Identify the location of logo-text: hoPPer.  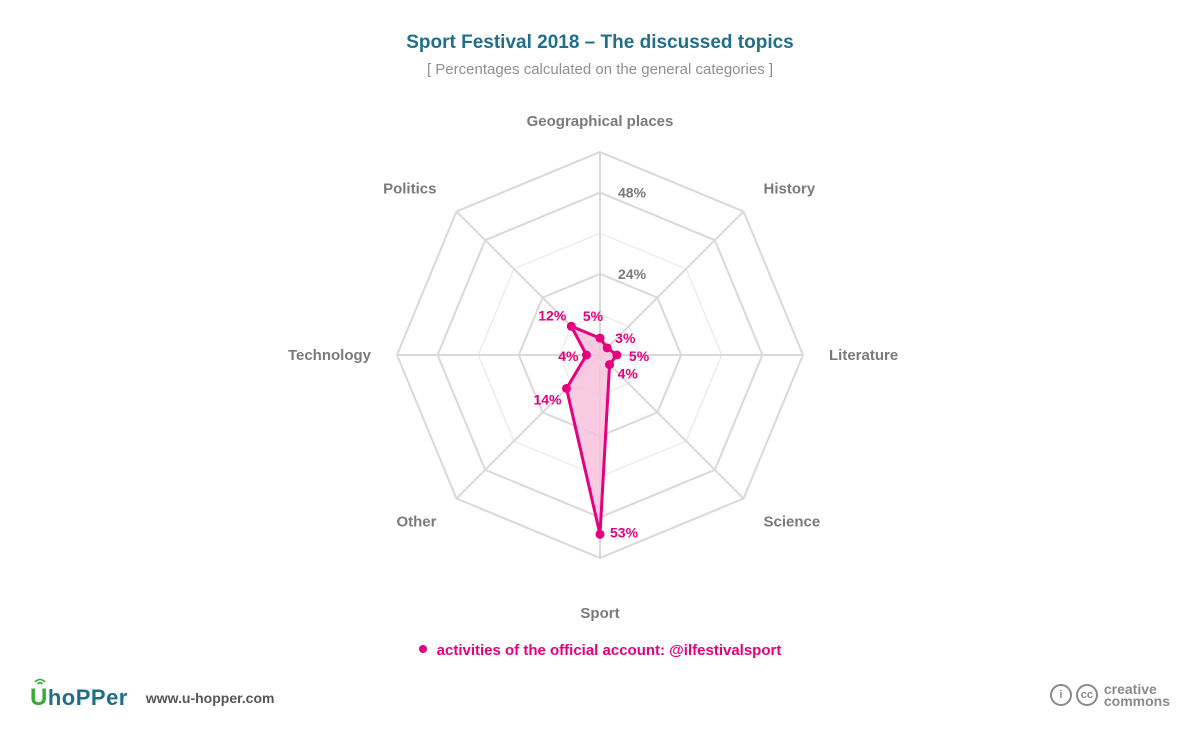
(87, 697).